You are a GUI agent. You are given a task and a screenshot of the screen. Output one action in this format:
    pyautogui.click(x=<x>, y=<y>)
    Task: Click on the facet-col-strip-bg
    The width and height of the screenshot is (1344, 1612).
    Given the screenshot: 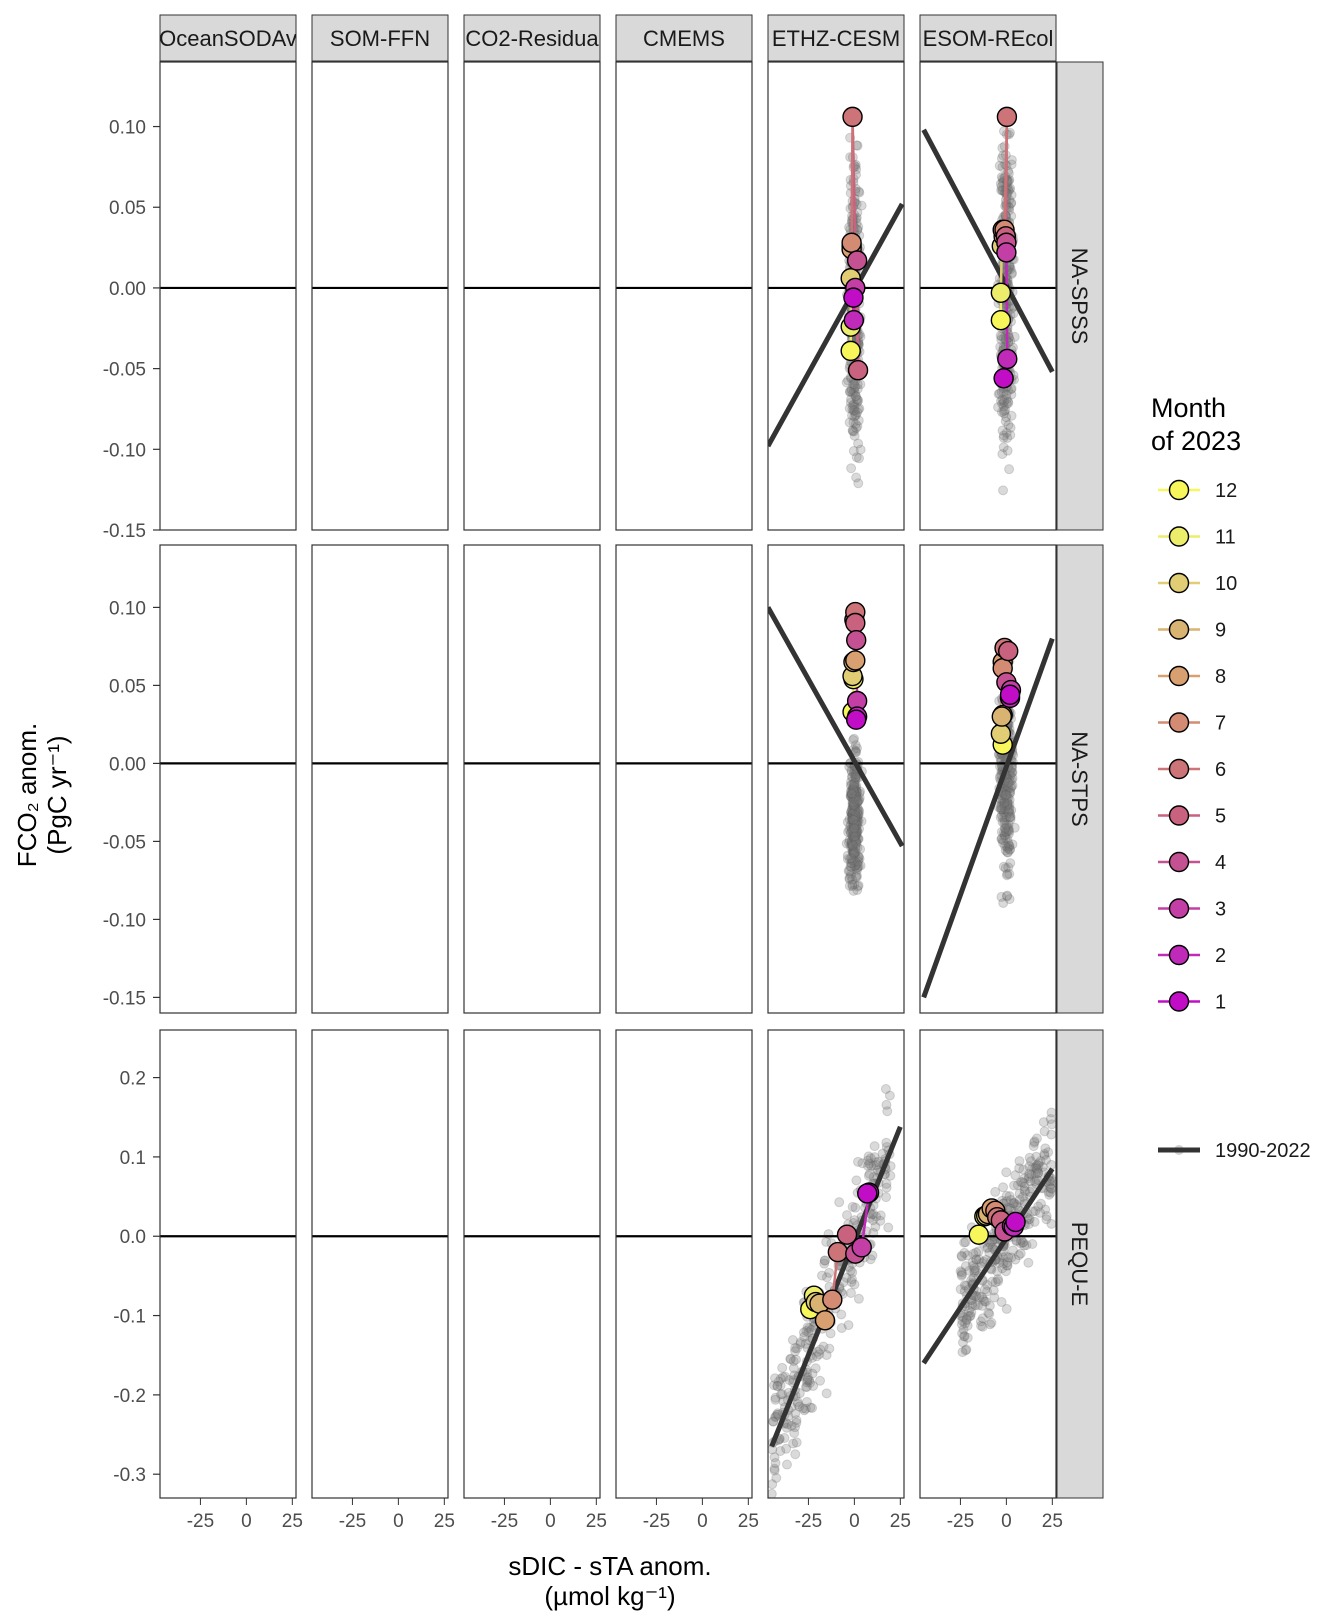 What is the action you would take?
    pyautogui.click(x=836, y=38)
    